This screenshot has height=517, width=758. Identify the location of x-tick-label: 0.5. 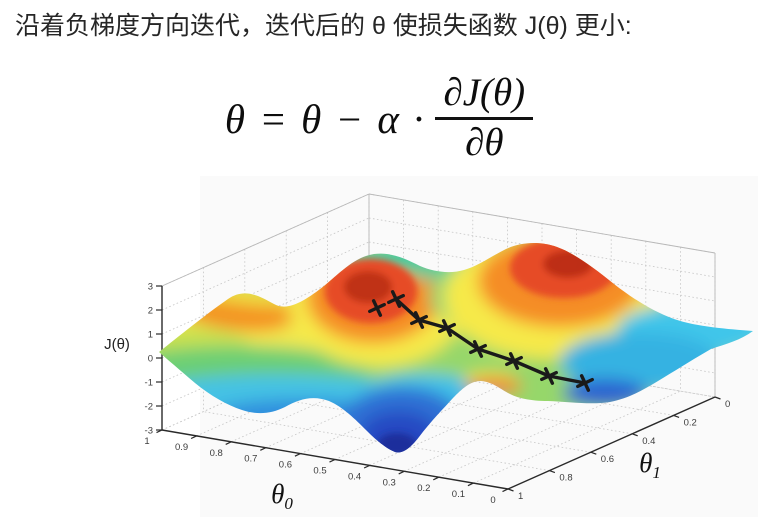
(319, 471).